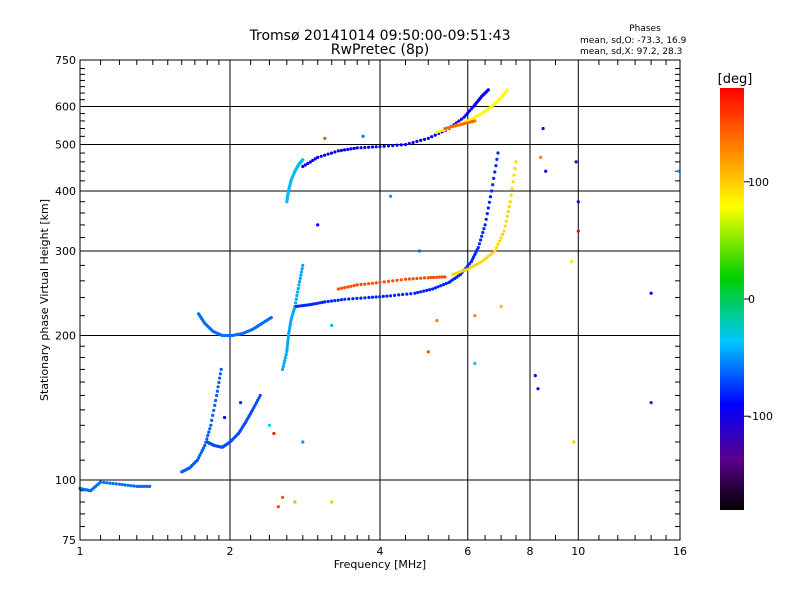 The width and height of the screenshot is (800, 600). I want to click on y-tick-label: 750, so click(65, 60).